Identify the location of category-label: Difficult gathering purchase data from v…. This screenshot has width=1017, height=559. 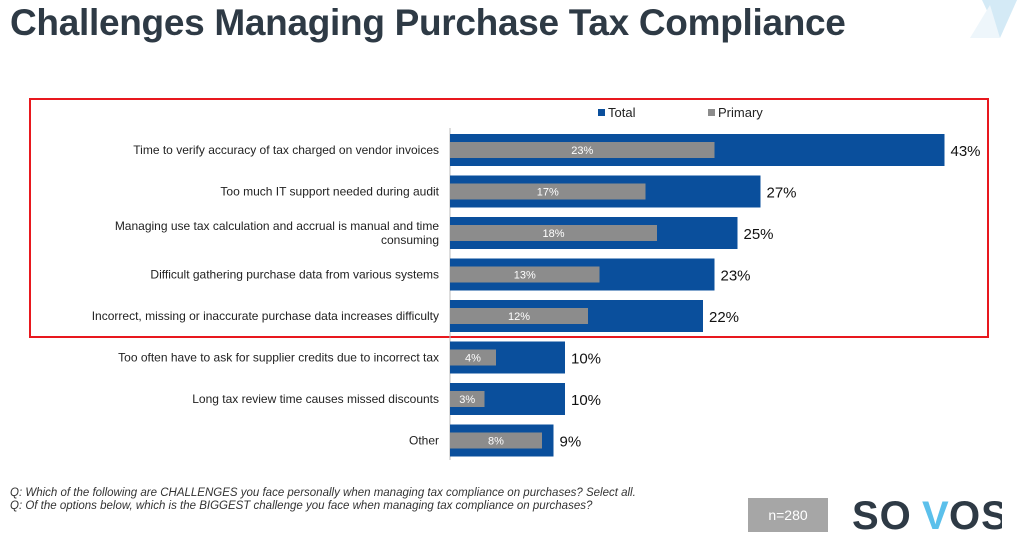
(294, 275).